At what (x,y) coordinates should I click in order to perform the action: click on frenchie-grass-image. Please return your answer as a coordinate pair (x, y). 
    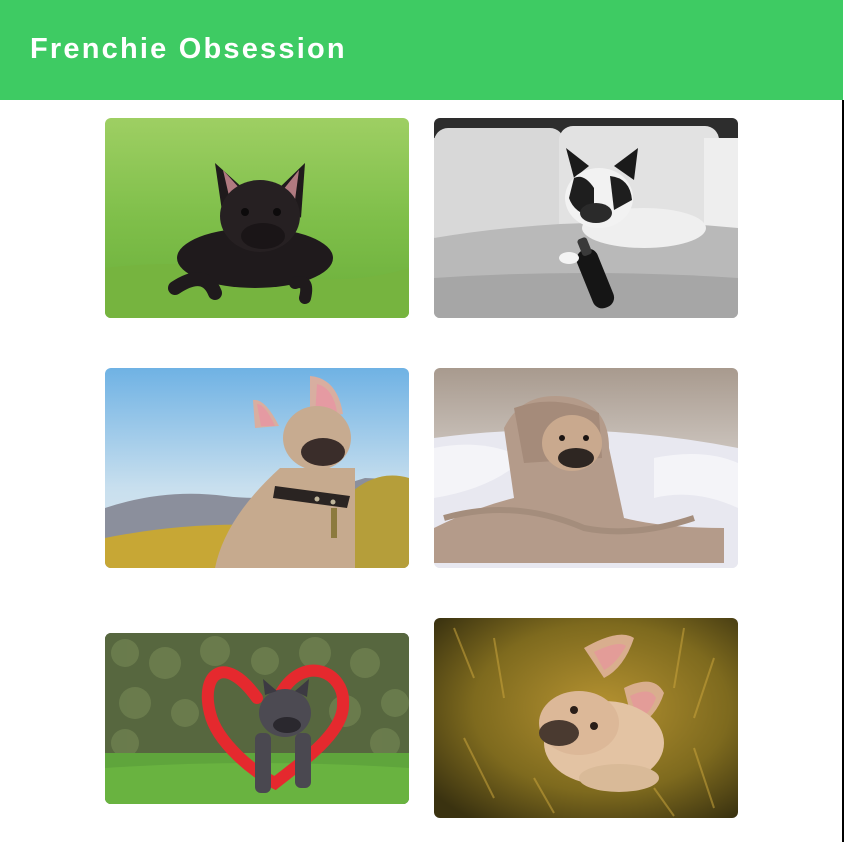
    Looking at the image, I should click on (257, 218).